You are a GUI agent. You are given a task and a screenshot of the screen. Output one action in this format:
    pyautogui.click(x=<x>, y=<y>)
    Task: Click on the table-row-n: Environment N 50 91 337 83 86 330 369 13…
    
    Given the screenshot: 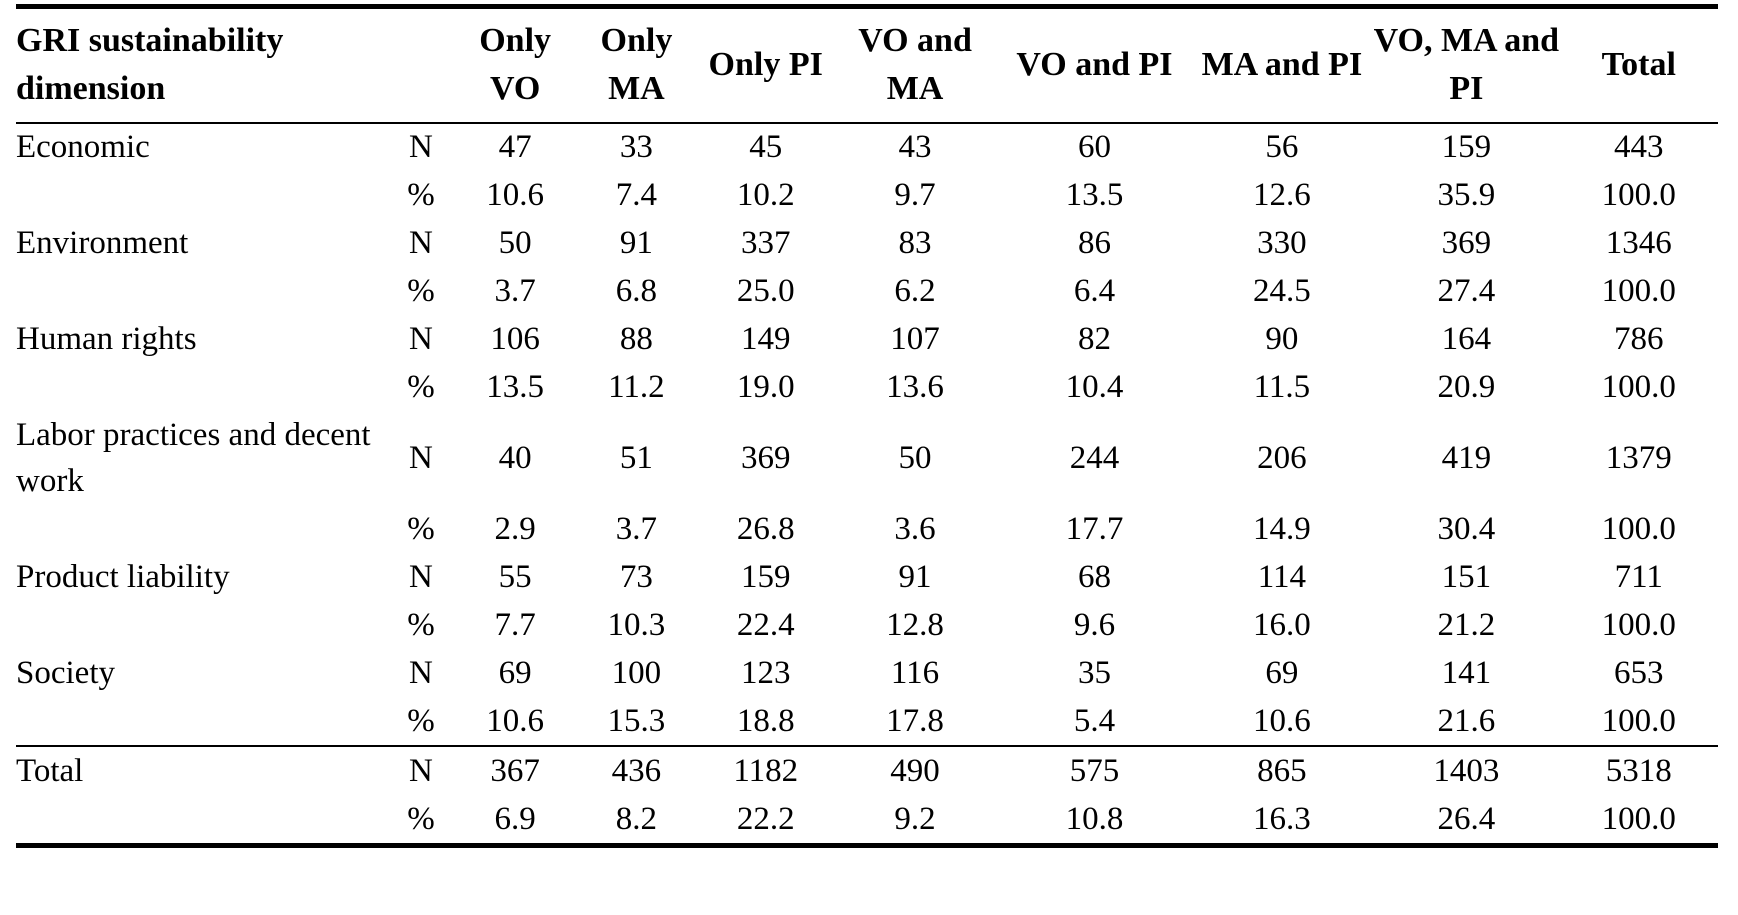 What is the action you would take?
    pyautogui.click(x=867, y=244)
    